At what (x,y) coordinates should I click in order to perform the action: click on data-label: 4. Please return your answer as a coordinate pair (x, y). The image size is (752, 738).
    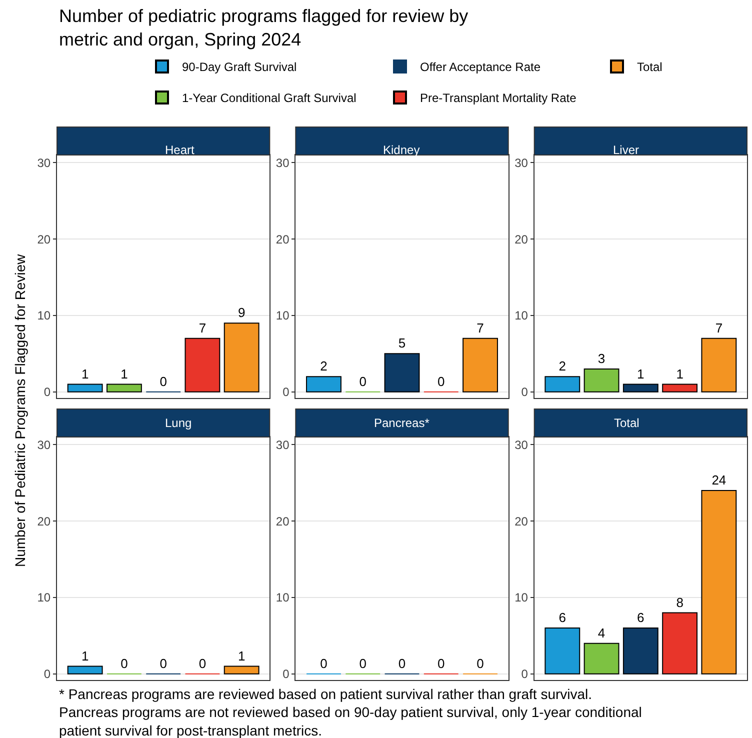
    Looking at the image, I should click on (602, 632).